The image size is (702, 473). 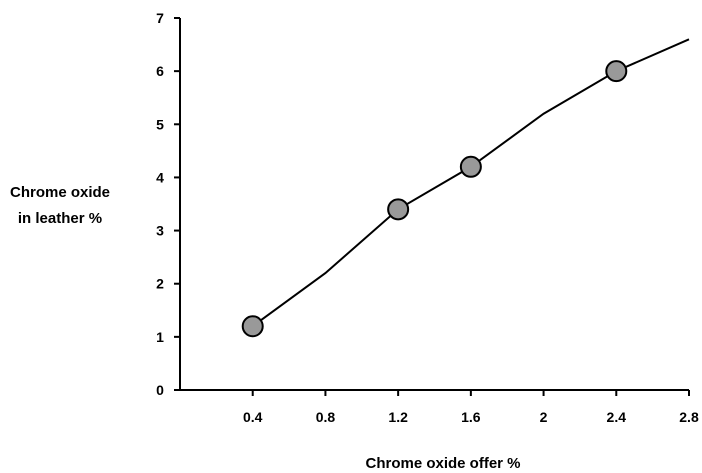 I want to click on y-axis-label-line-2: in leather %, so click(x=60, y=218).